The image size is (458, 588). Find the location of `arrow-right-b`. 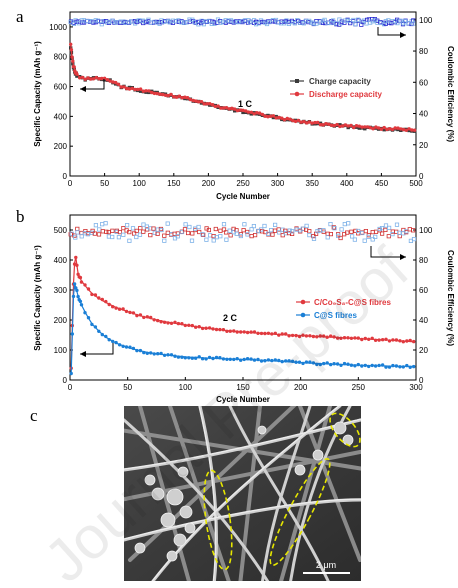

arrow-right-b is located at coordinates (388, 252).